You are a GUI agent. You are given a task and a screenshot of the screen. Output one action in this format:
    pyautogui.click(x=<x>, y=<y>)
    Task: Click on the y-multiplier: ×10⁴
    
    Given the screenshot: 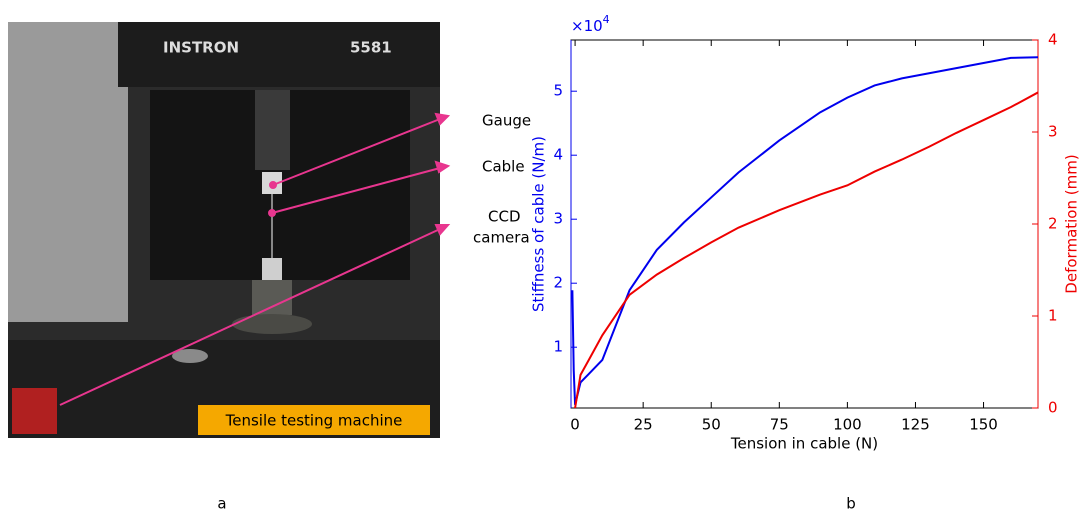 What is the action you would take?
    pyautogui.click(x=590, y=24)
    